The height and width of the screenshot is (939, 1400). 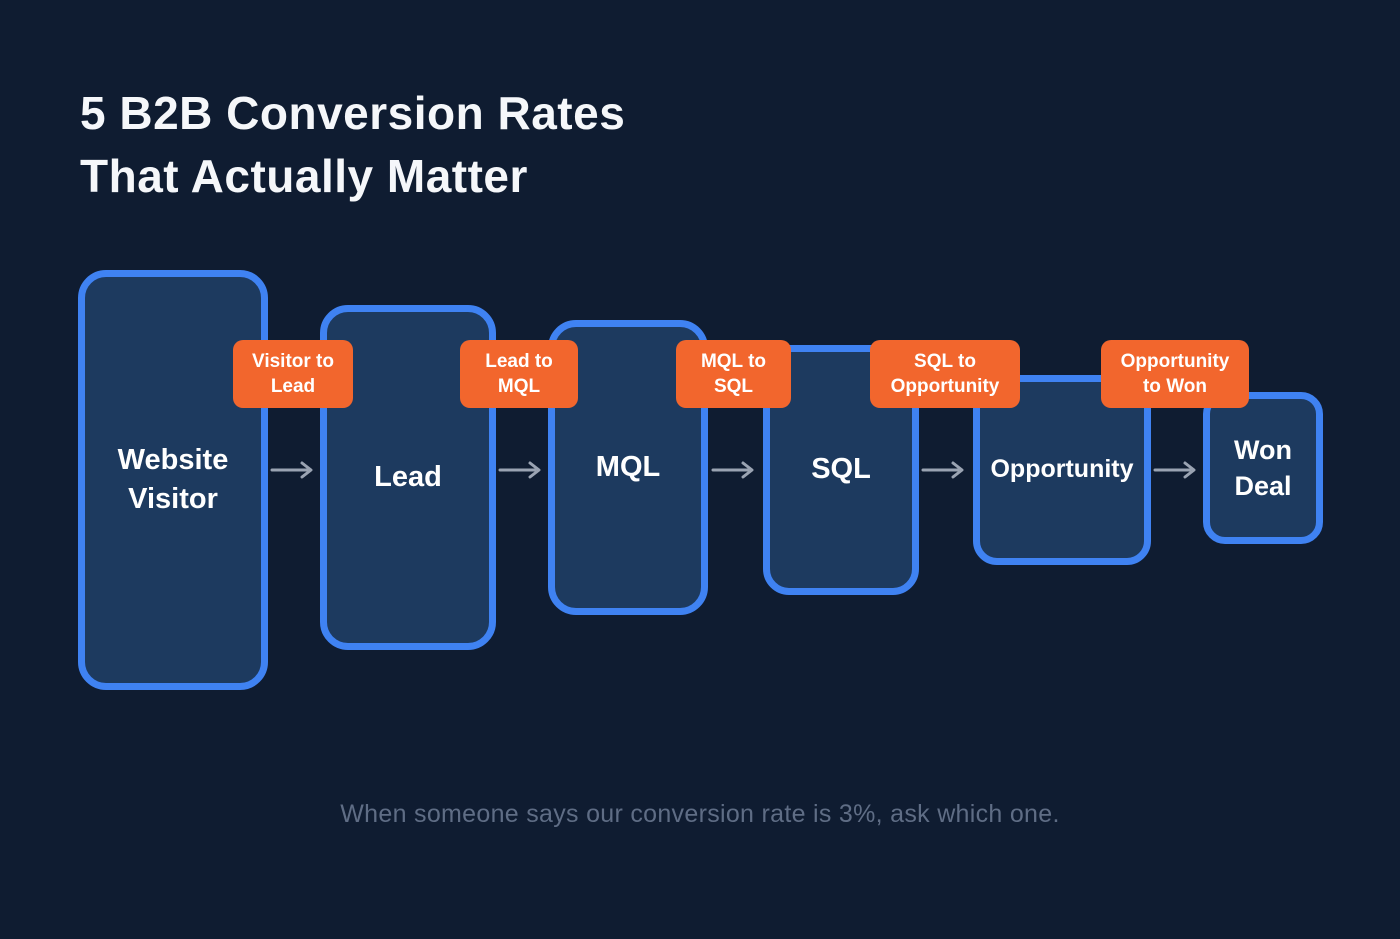 I want to click on stage-label: Won Deal, so click(x=1263, y=467).